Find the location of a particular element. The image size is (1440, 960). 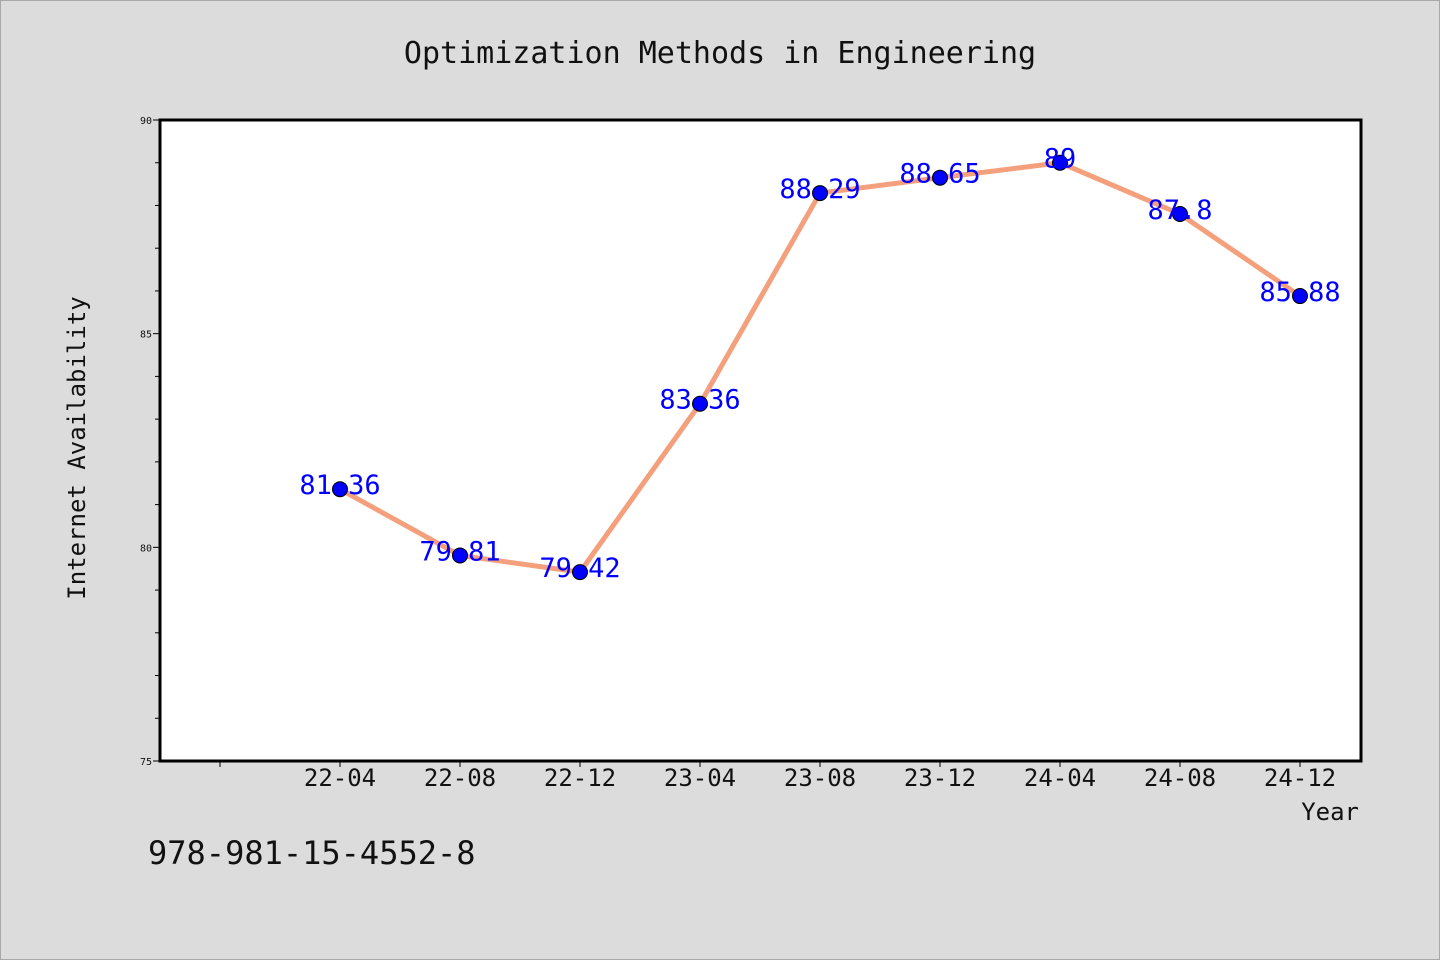

y-tick-label: 75 is located at coordinates (146, 762).